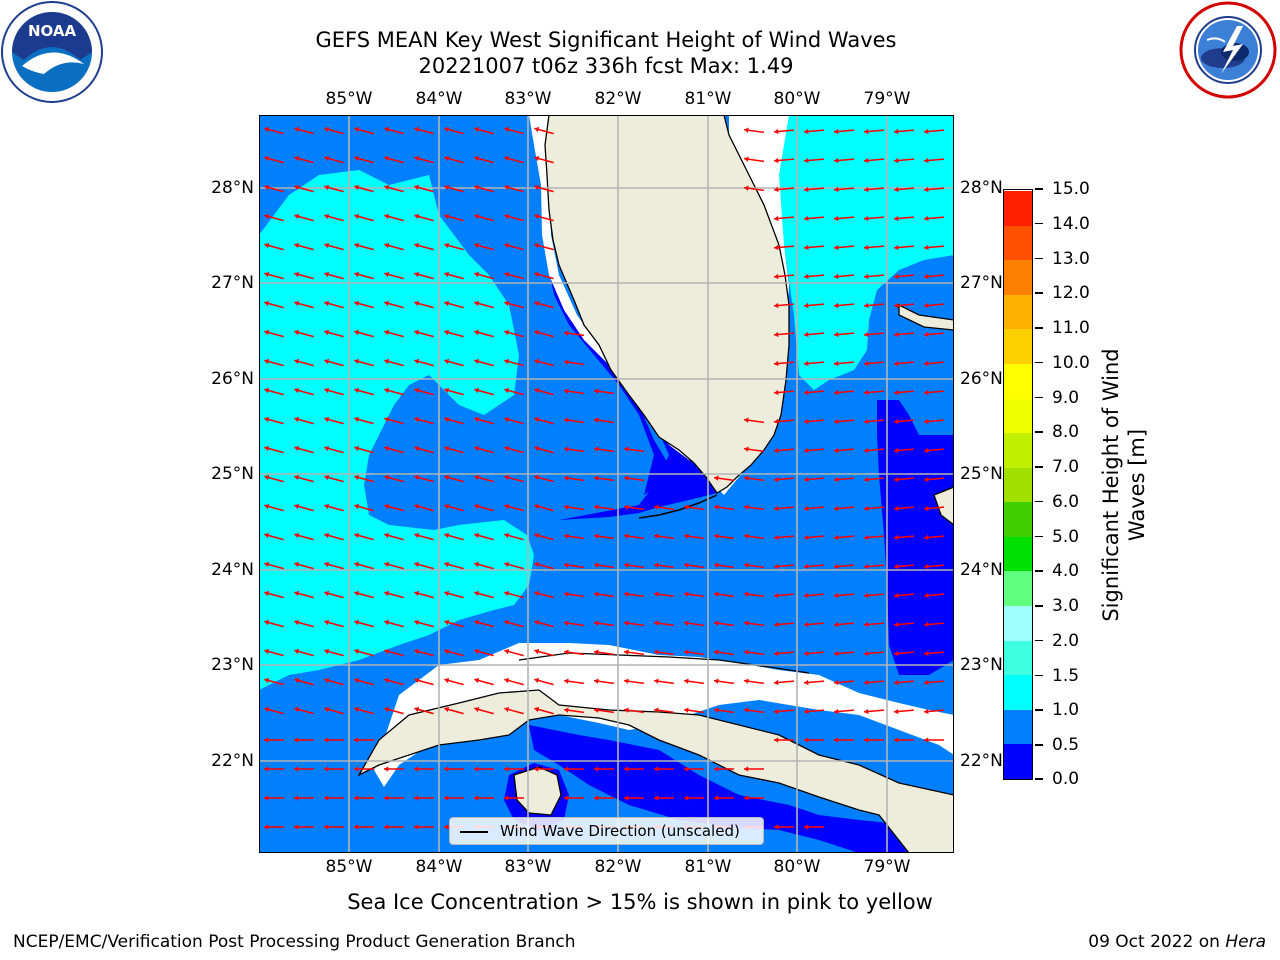 The width and height of the screenshot is (1280, 960). I want to click on colorbar-tick-label: 15.0, so click(1071, 189).